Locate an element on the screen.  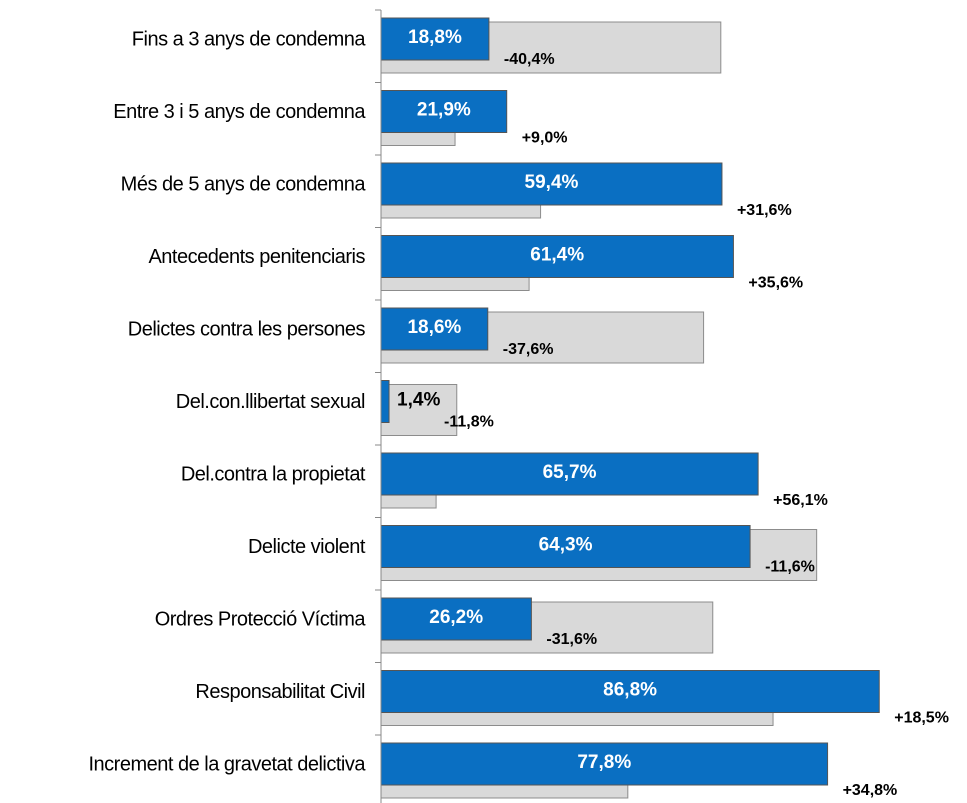
difference-label: +34,8% is located at coordinates (870, 790).